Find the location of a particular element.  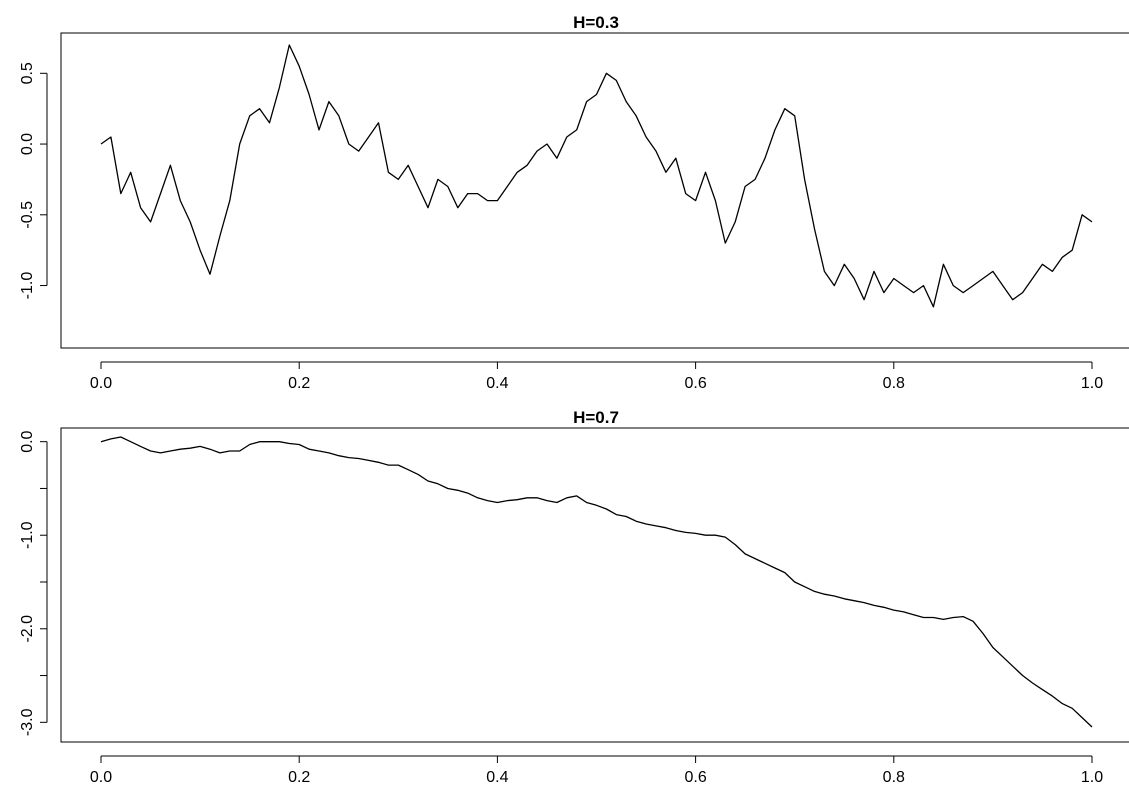

h07-x-tick-label: 0.2 is located at coordinates (299, 777).